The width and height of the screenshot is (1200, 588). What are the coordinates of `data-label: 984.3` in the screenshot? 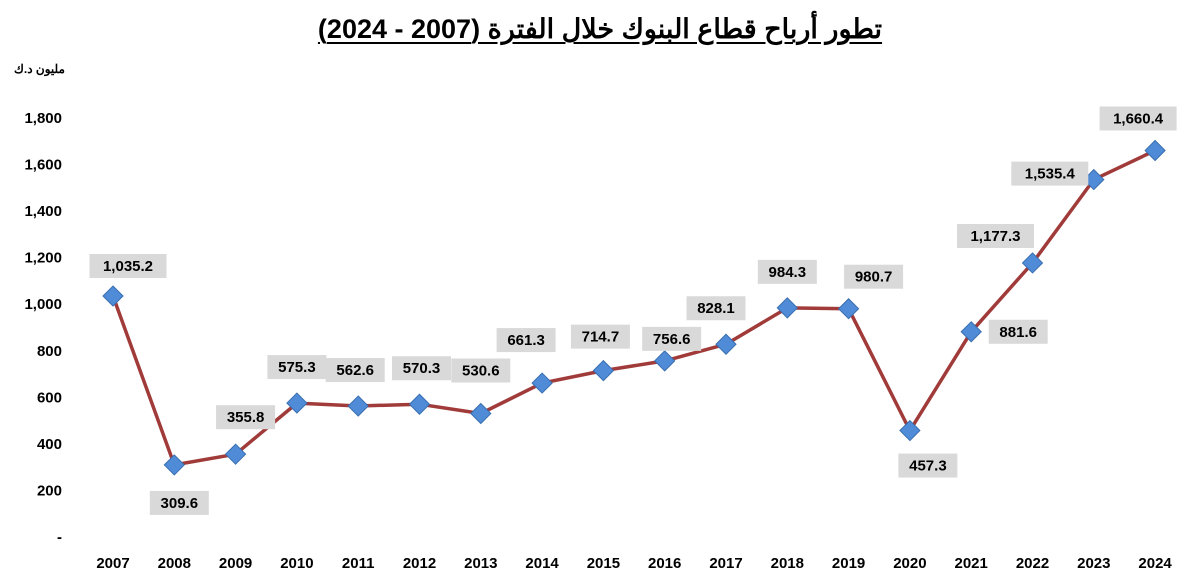 It's located at (787, 271).